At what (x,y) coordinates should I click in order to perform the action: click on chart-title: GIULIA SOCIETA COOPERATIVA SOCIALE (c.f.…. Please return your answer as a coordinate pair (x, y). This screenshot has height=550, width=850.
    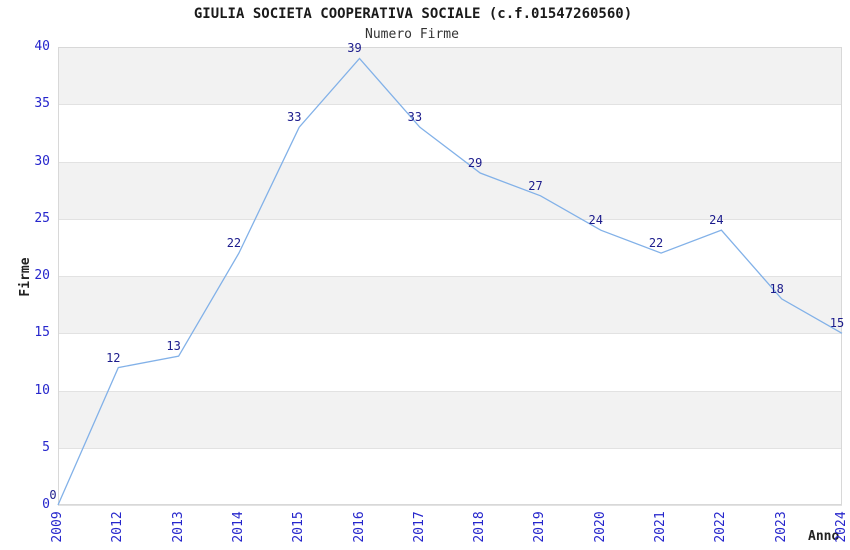
    Looking at the image, I should click on (413, 14).